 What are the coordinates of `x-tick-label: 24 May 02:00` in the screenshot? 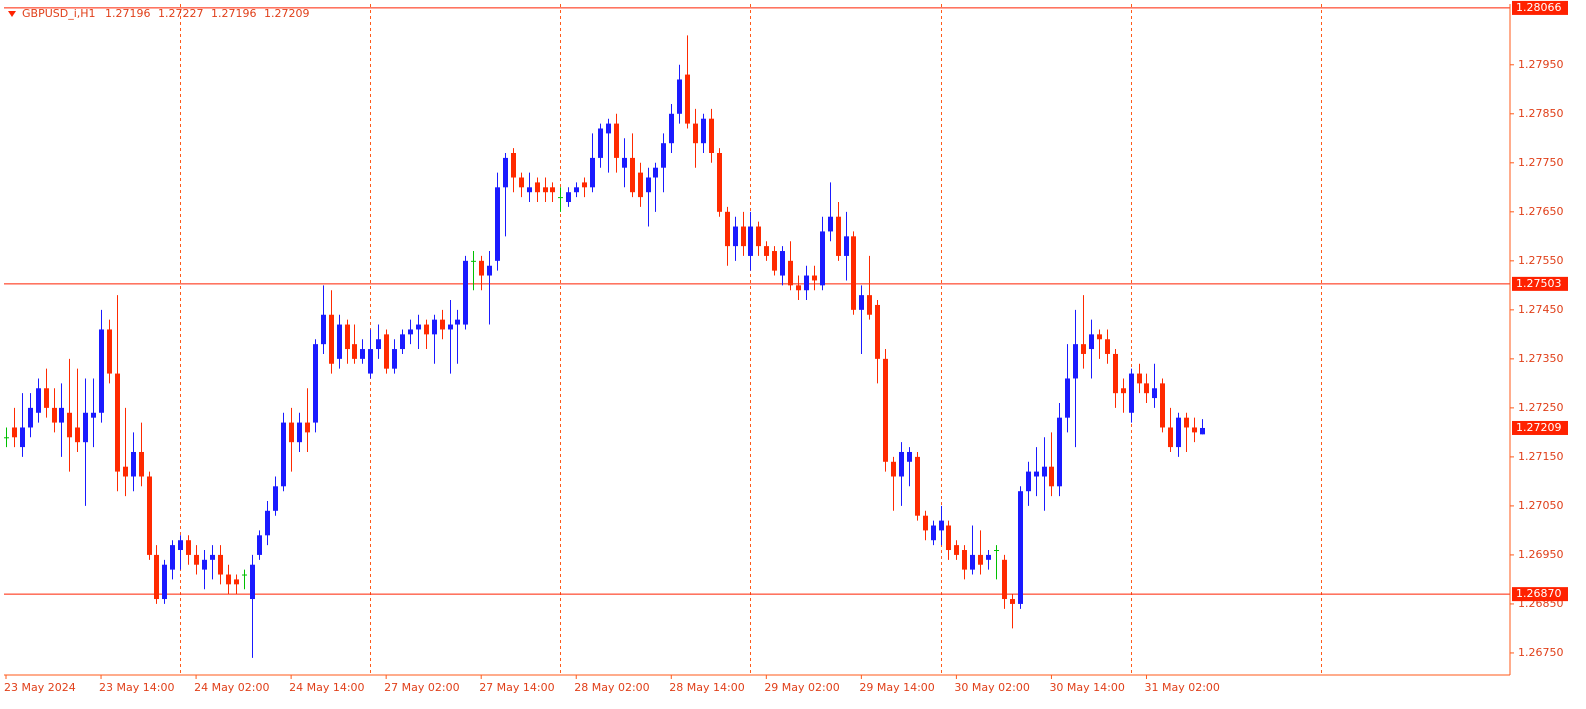 It's located at (231, 687).